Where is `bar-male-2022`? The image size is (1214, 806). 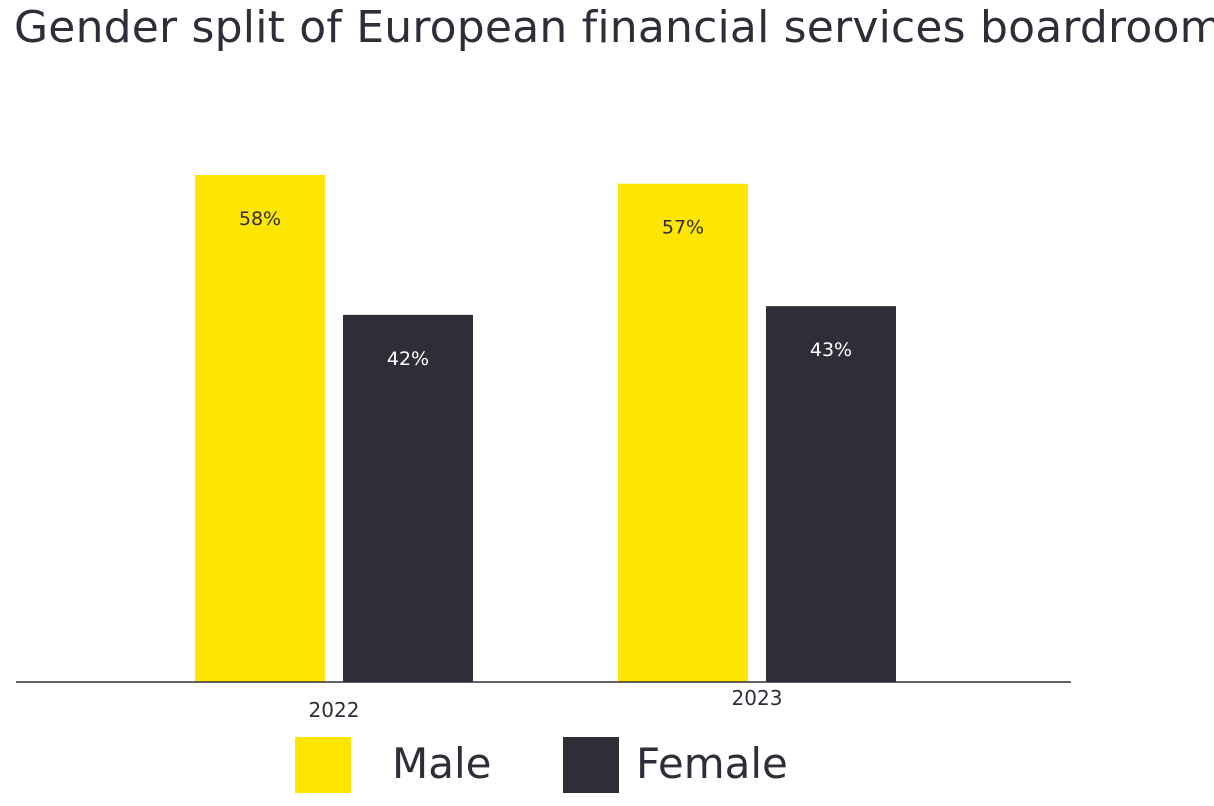 bar-male-2022 is located at coordinates (260, 428).